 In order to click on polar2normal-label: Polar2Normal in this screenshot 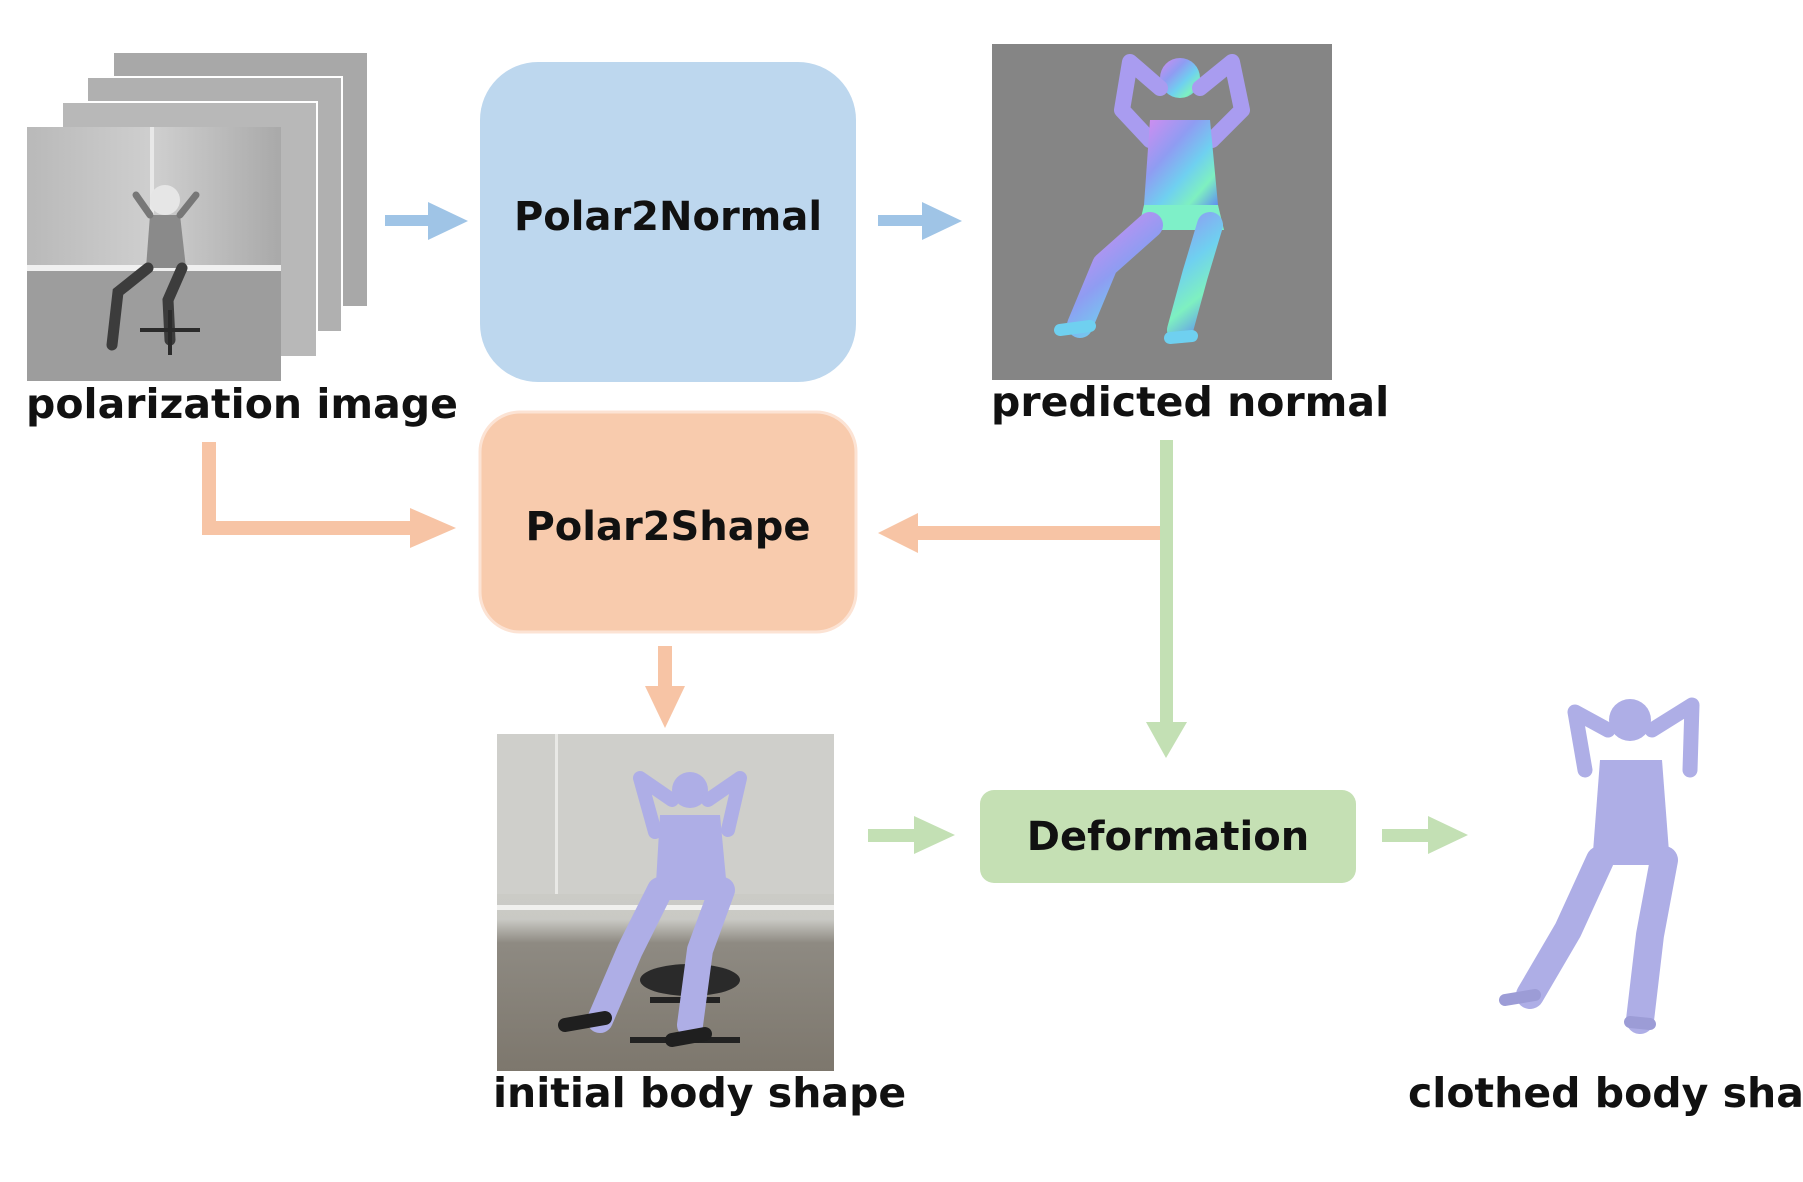, I will do `click(668, 217)`.